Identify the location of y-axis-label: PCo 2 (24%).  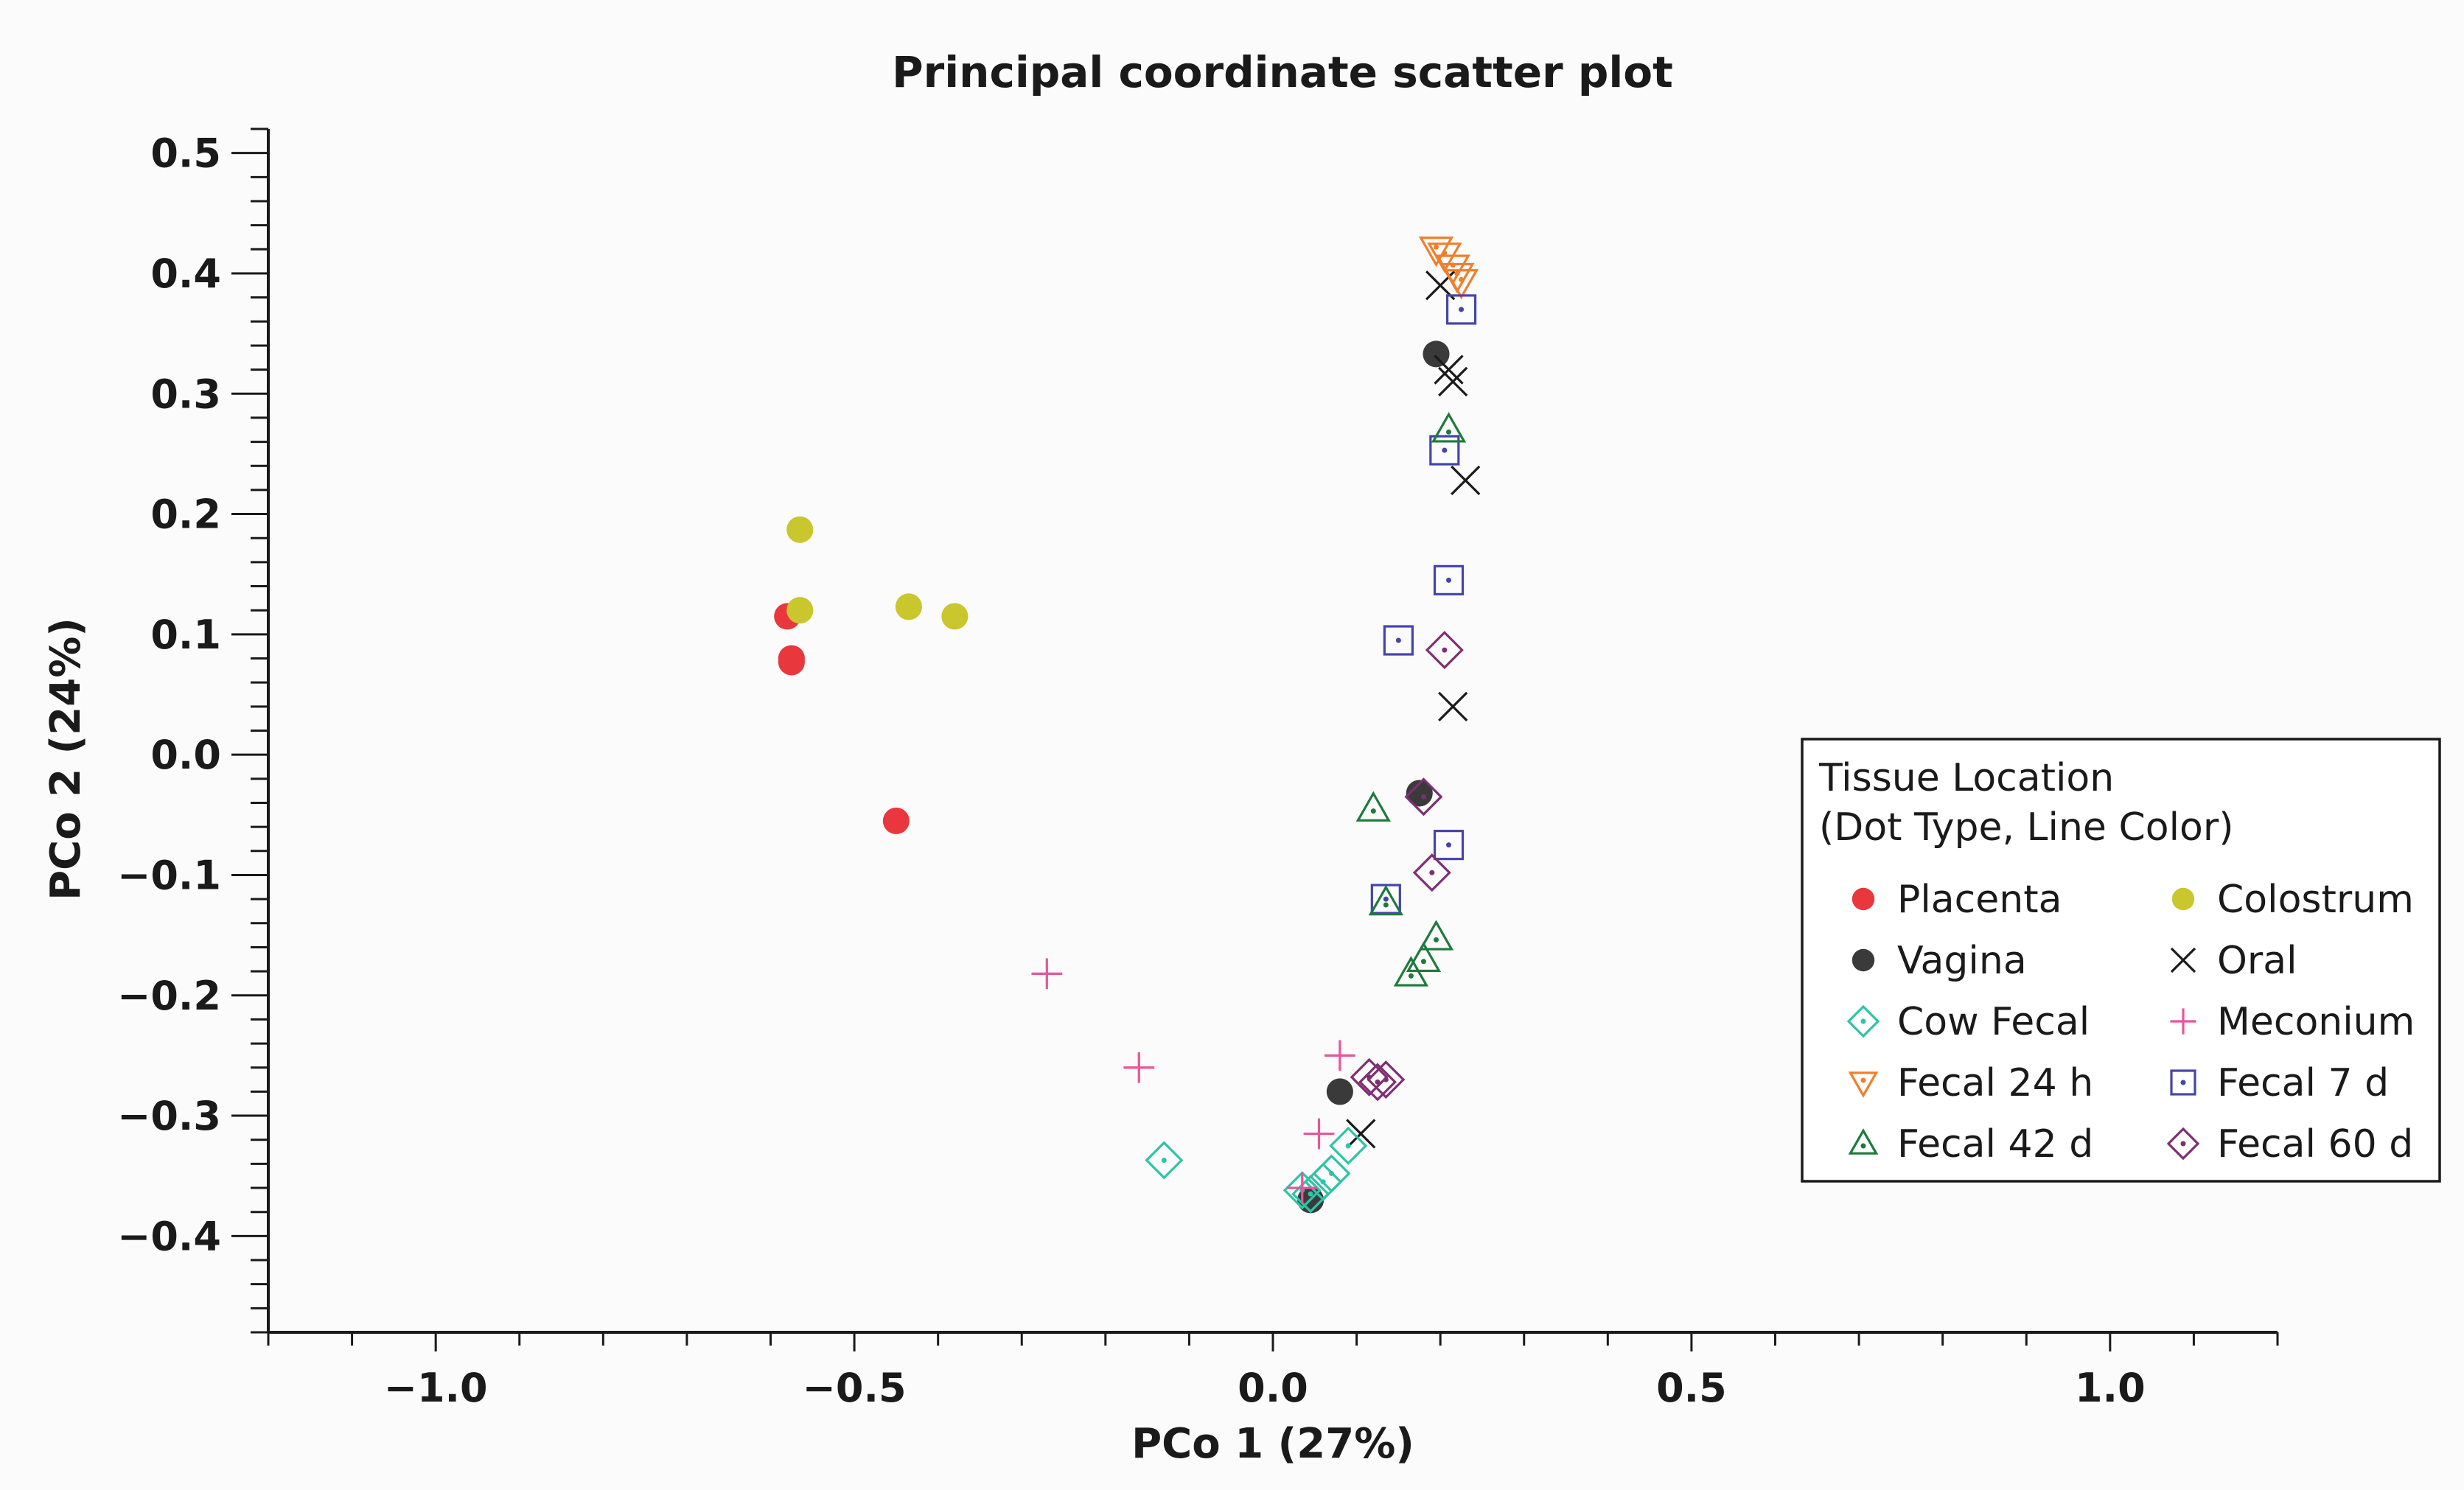
(66, 759).